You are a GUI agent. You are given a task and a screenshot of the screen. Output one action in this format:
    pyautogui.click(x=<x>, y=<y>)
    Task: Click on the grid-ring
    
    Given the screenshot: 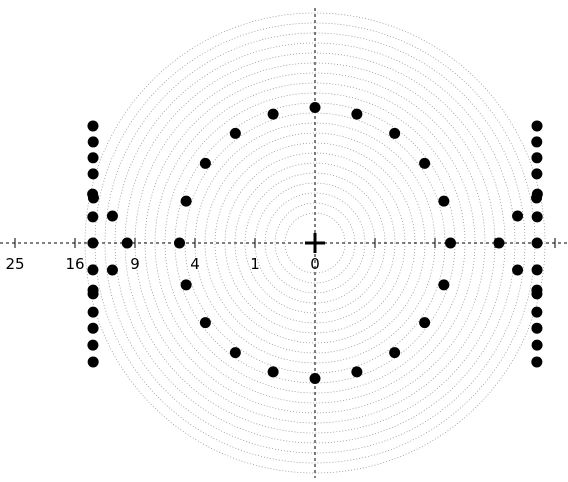 What is the action you would take?
    pyautogui.click(x=315, y=243)
    